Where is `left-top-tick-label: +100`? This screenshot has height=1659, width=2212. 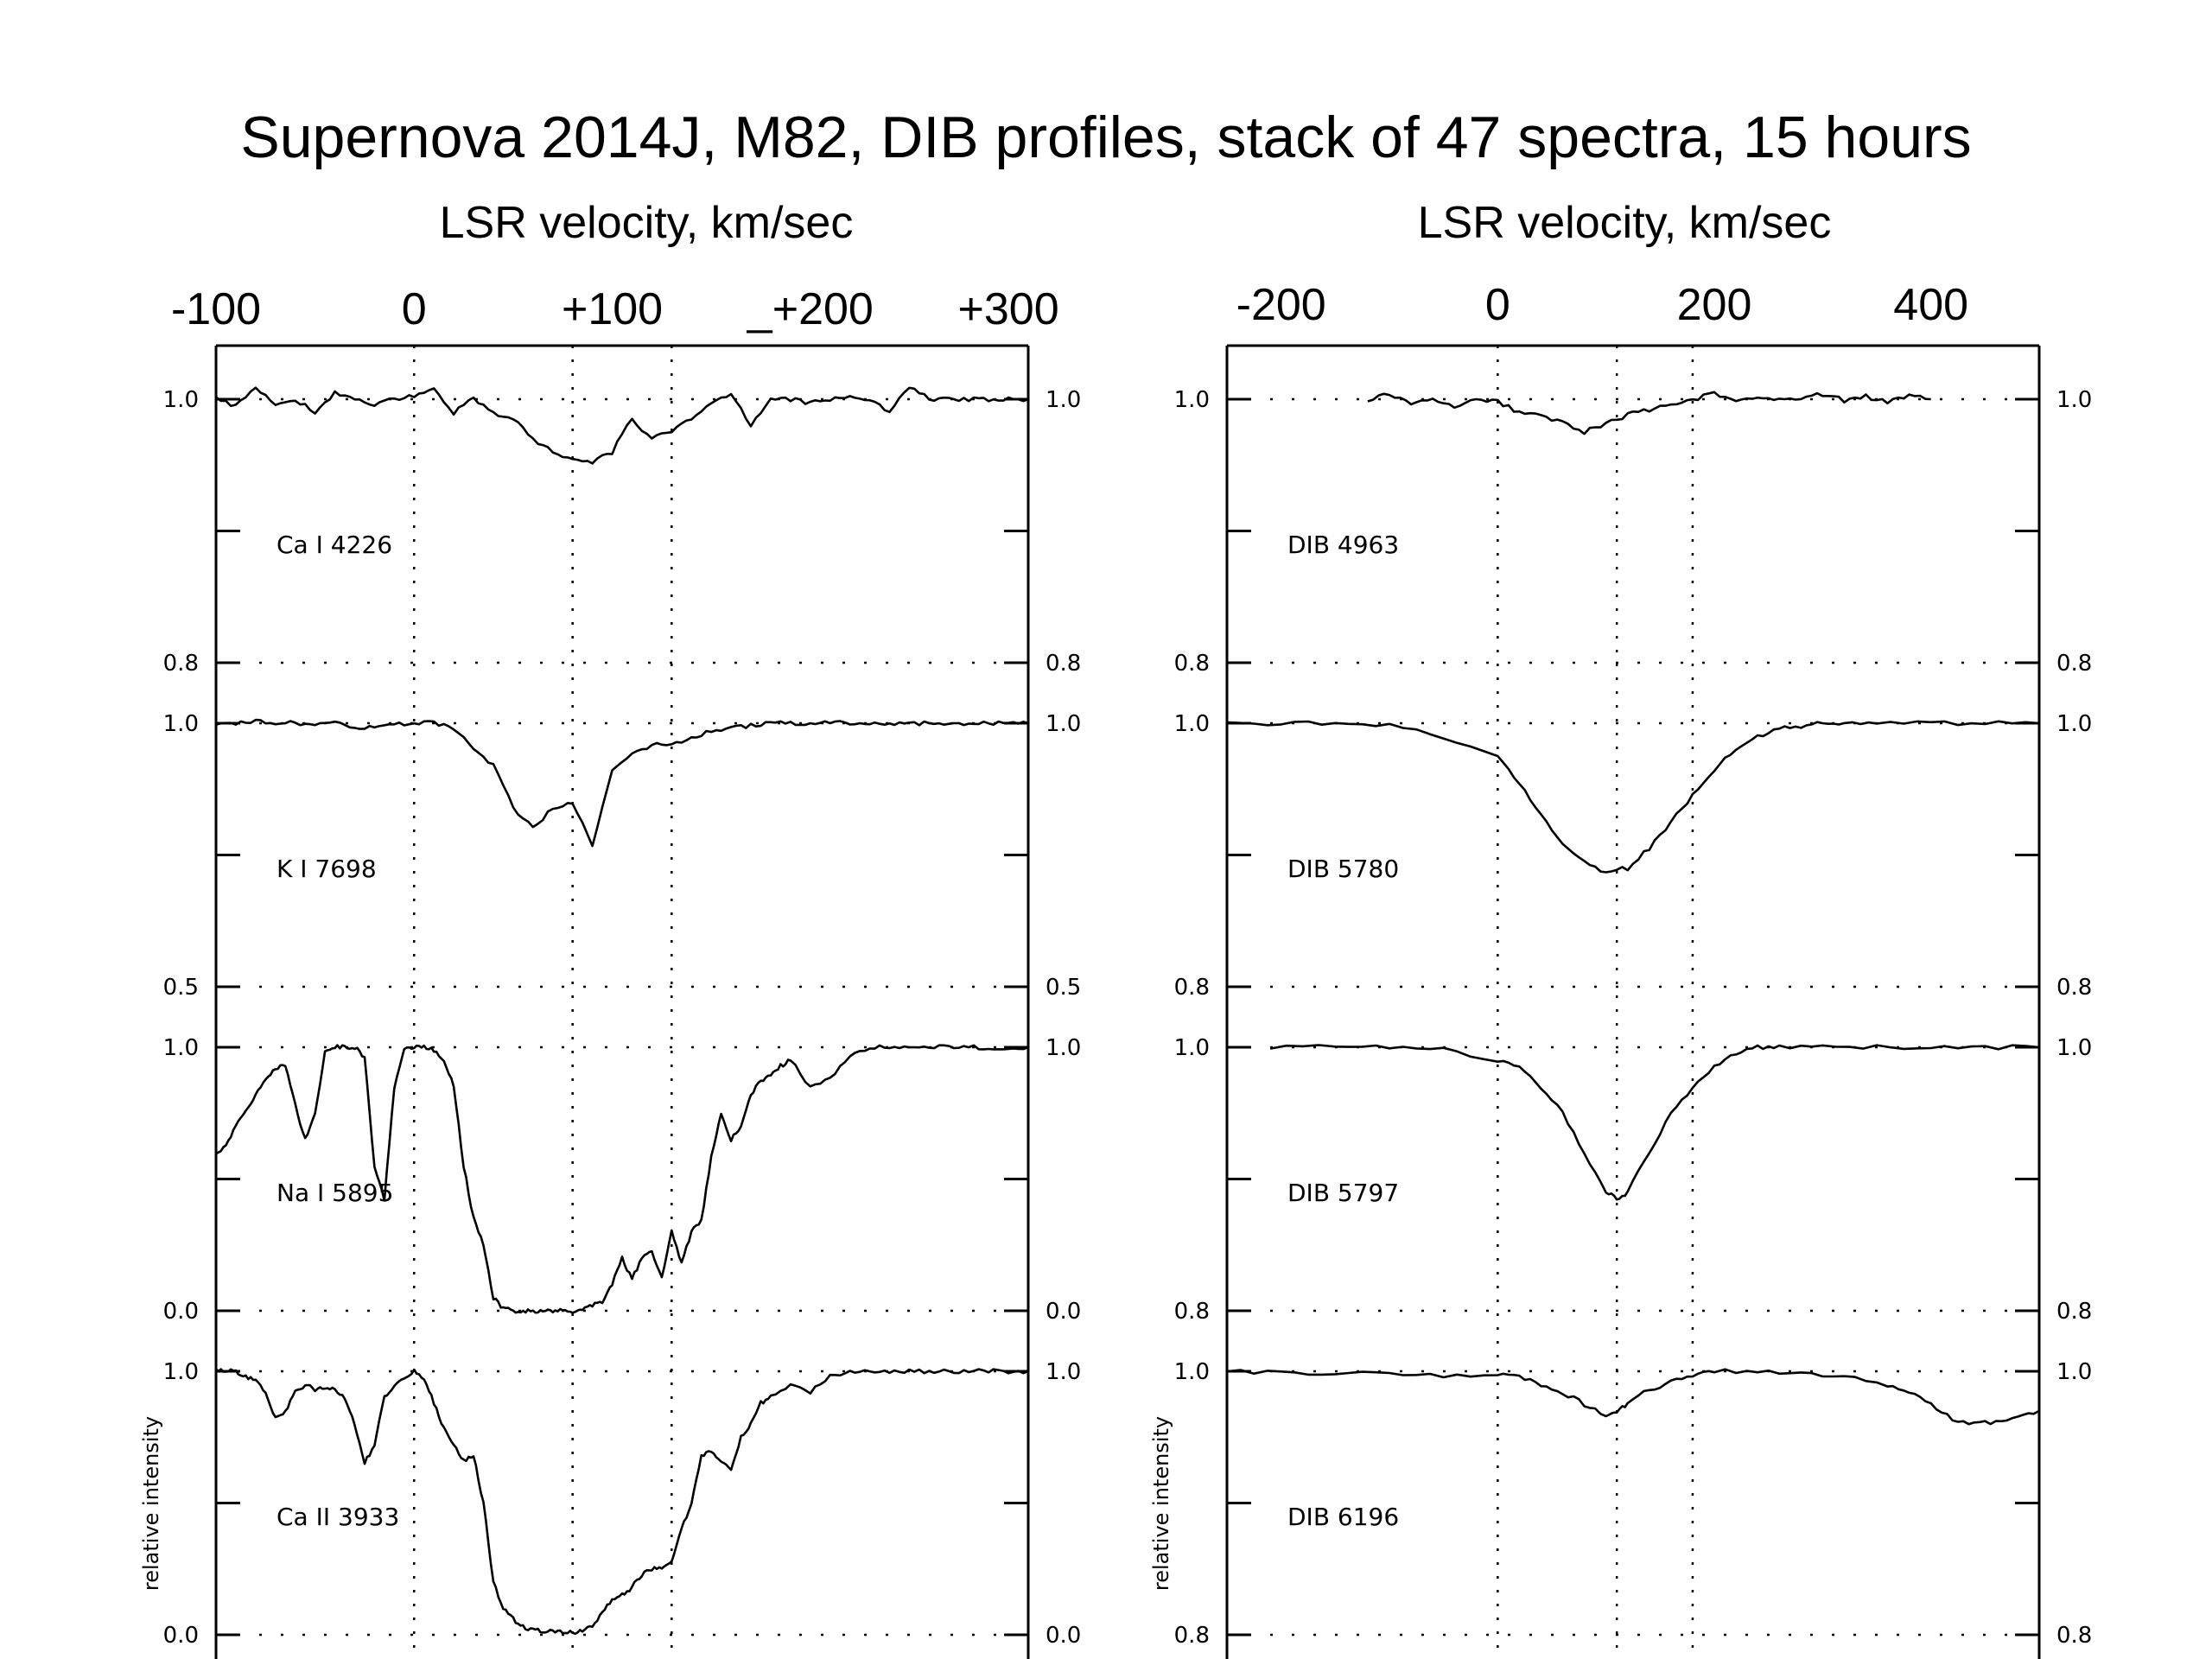
left-top-tick-label: +100 is located at coordinates (612, 309).